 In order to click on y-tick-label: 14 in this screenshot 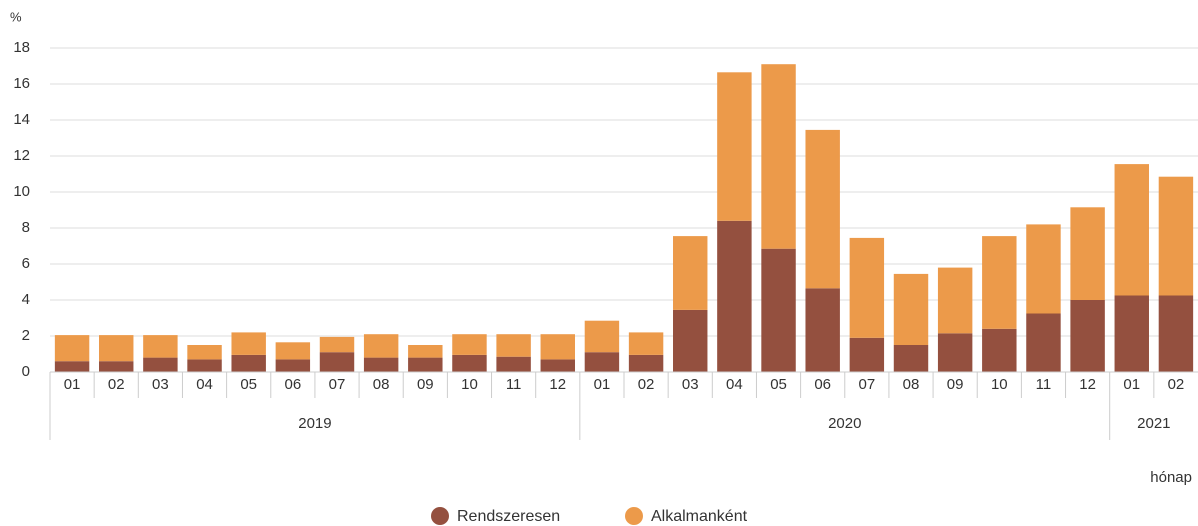, I will do `click(21, 119)`.